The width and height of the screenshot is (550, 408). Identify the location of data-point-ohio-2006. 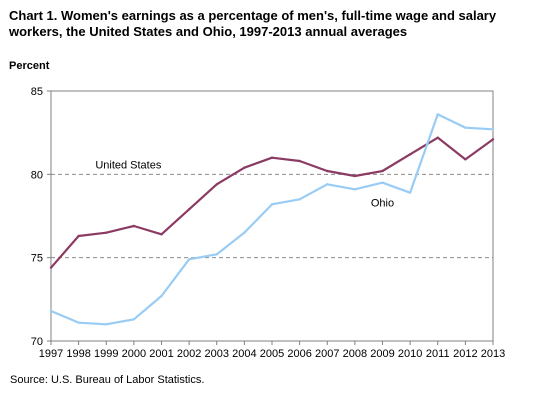
(299, 199).